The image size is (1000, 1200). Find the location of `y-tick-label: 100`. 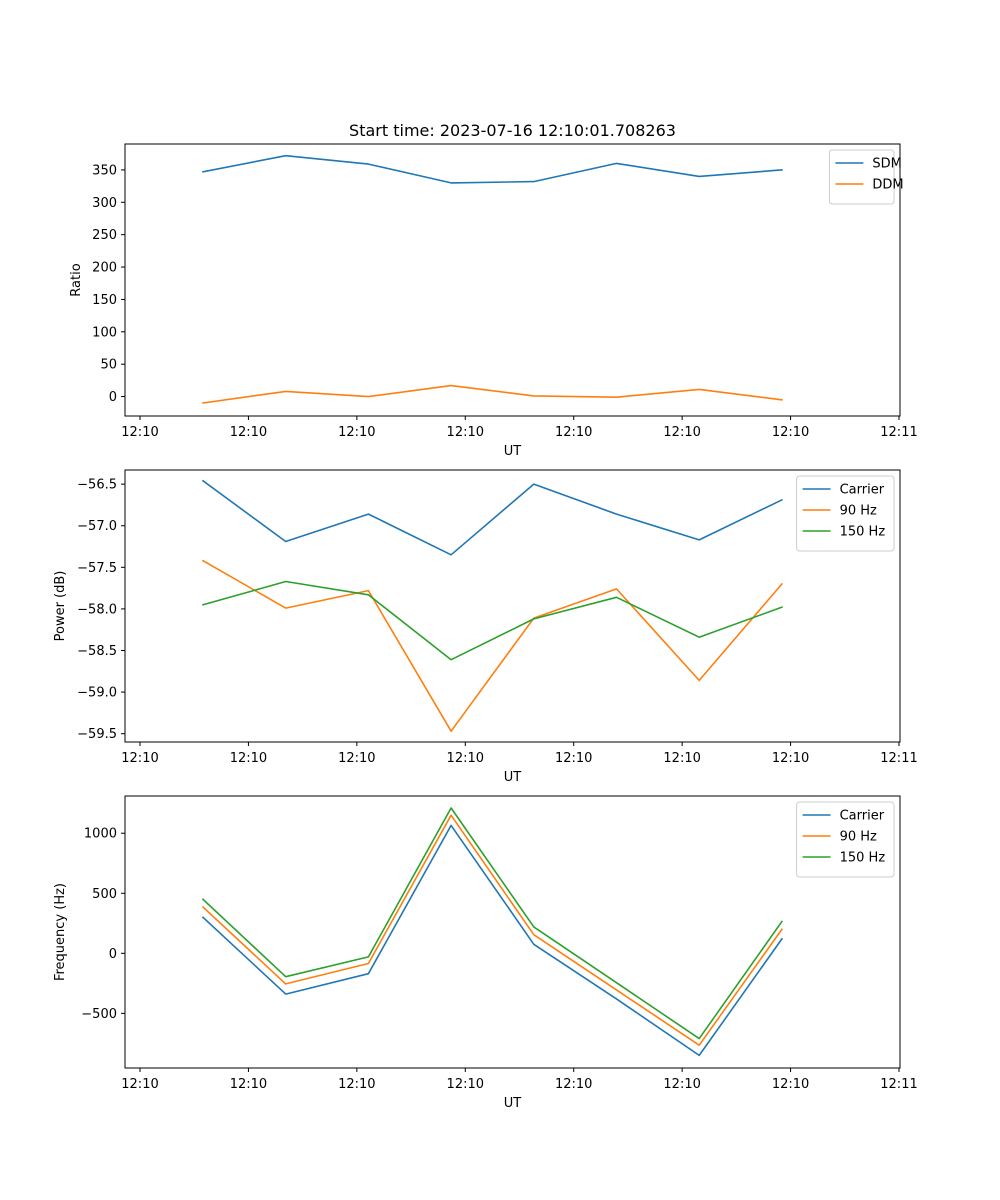

y-tick-label: 100 is located at coordinates (104, 332).